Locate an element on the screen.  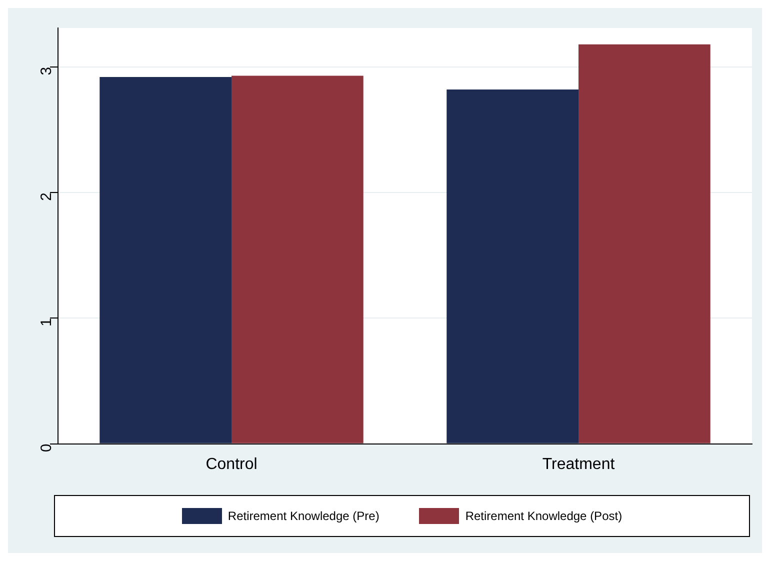
y-tick-label: 2 is located at coordinates (47, 196).